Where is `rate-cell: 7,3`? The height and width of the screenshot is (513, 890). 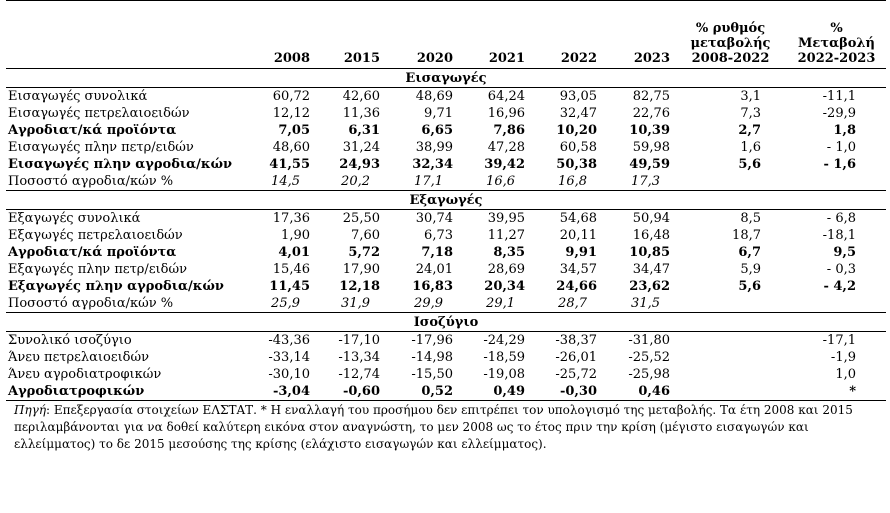 rate-cell: 7,3 is located at coordinates (750, 113).